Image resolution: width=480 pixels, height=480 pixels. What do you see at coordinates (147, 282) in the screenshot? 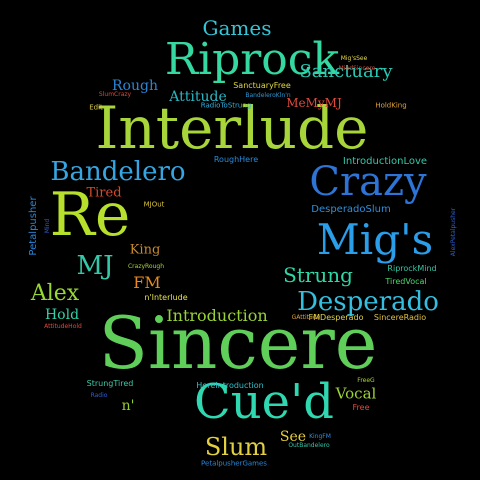
I see `word-fm: FM` at bounding box center [147, 282].